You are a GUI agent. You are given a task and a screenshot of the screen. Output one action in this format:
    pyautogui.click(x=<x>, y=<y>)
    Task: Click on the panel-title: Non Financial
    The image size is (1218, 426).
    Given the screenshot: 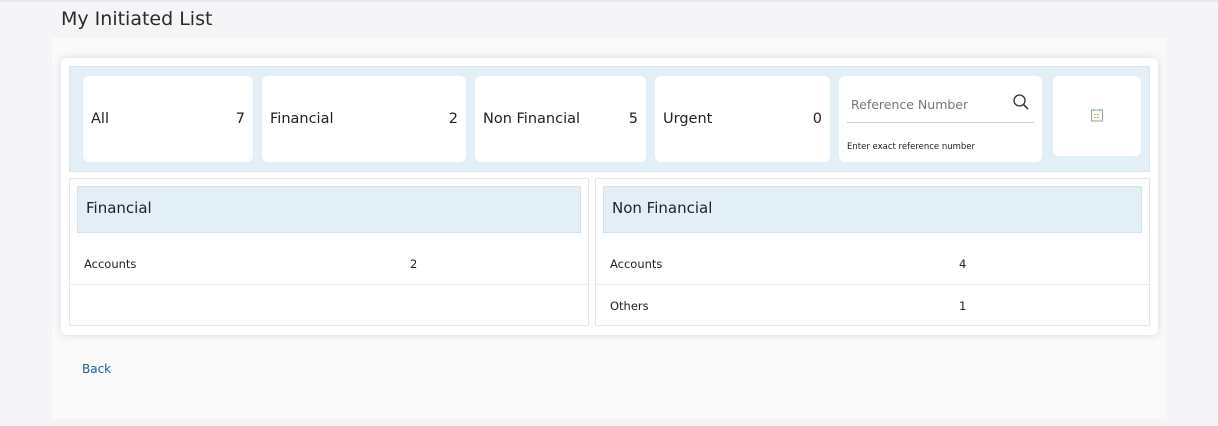 What is the action you would take?
    pyautogui.click(x=872, y=209)
    